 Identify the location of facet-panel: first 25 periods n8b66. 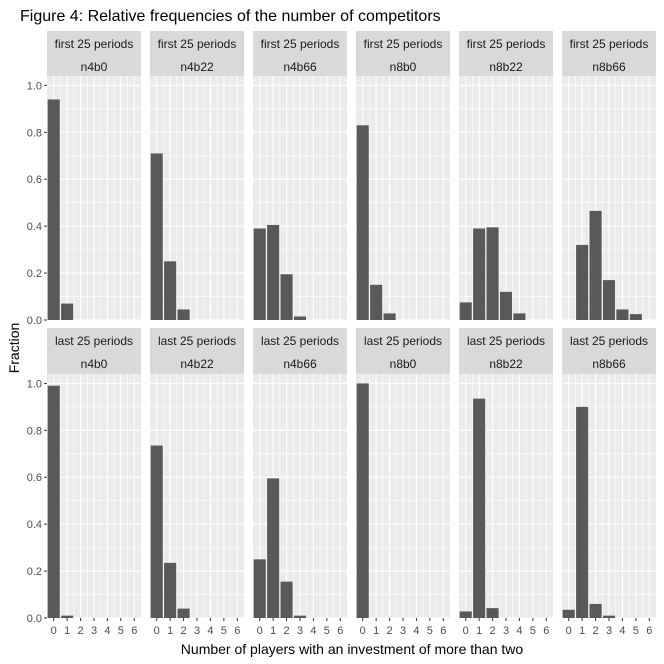
(609, 176).